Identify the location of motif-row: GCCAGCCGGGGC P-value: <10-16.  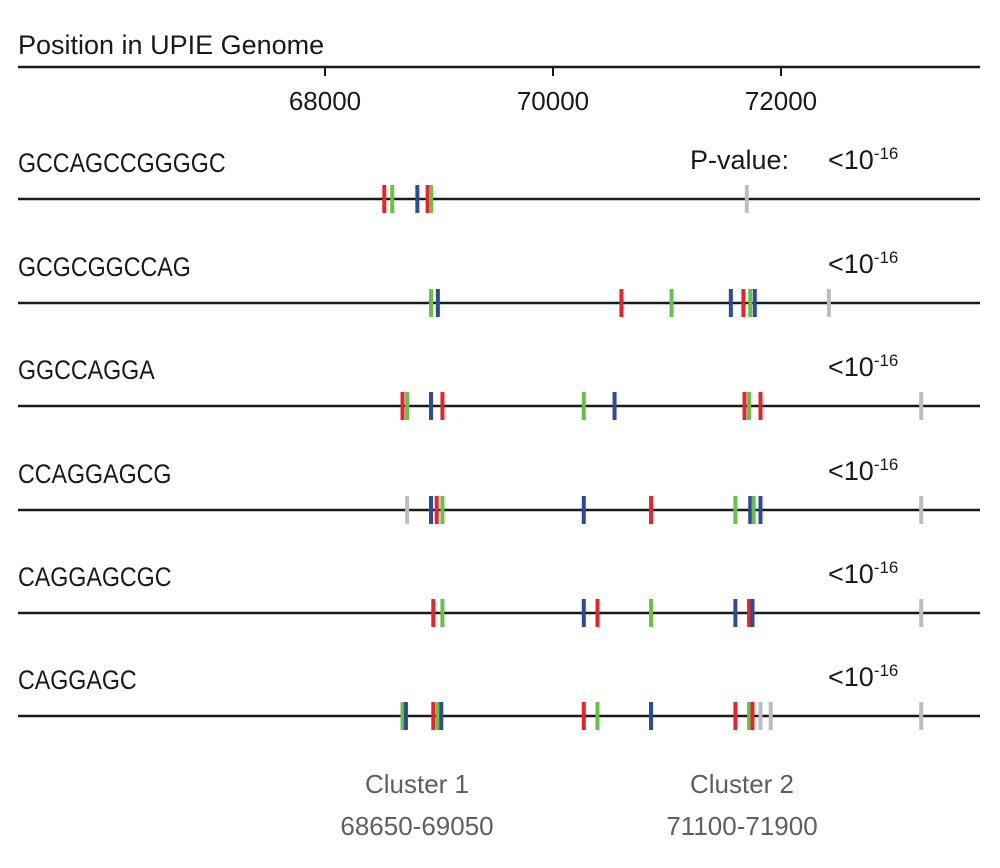
(499, 178).